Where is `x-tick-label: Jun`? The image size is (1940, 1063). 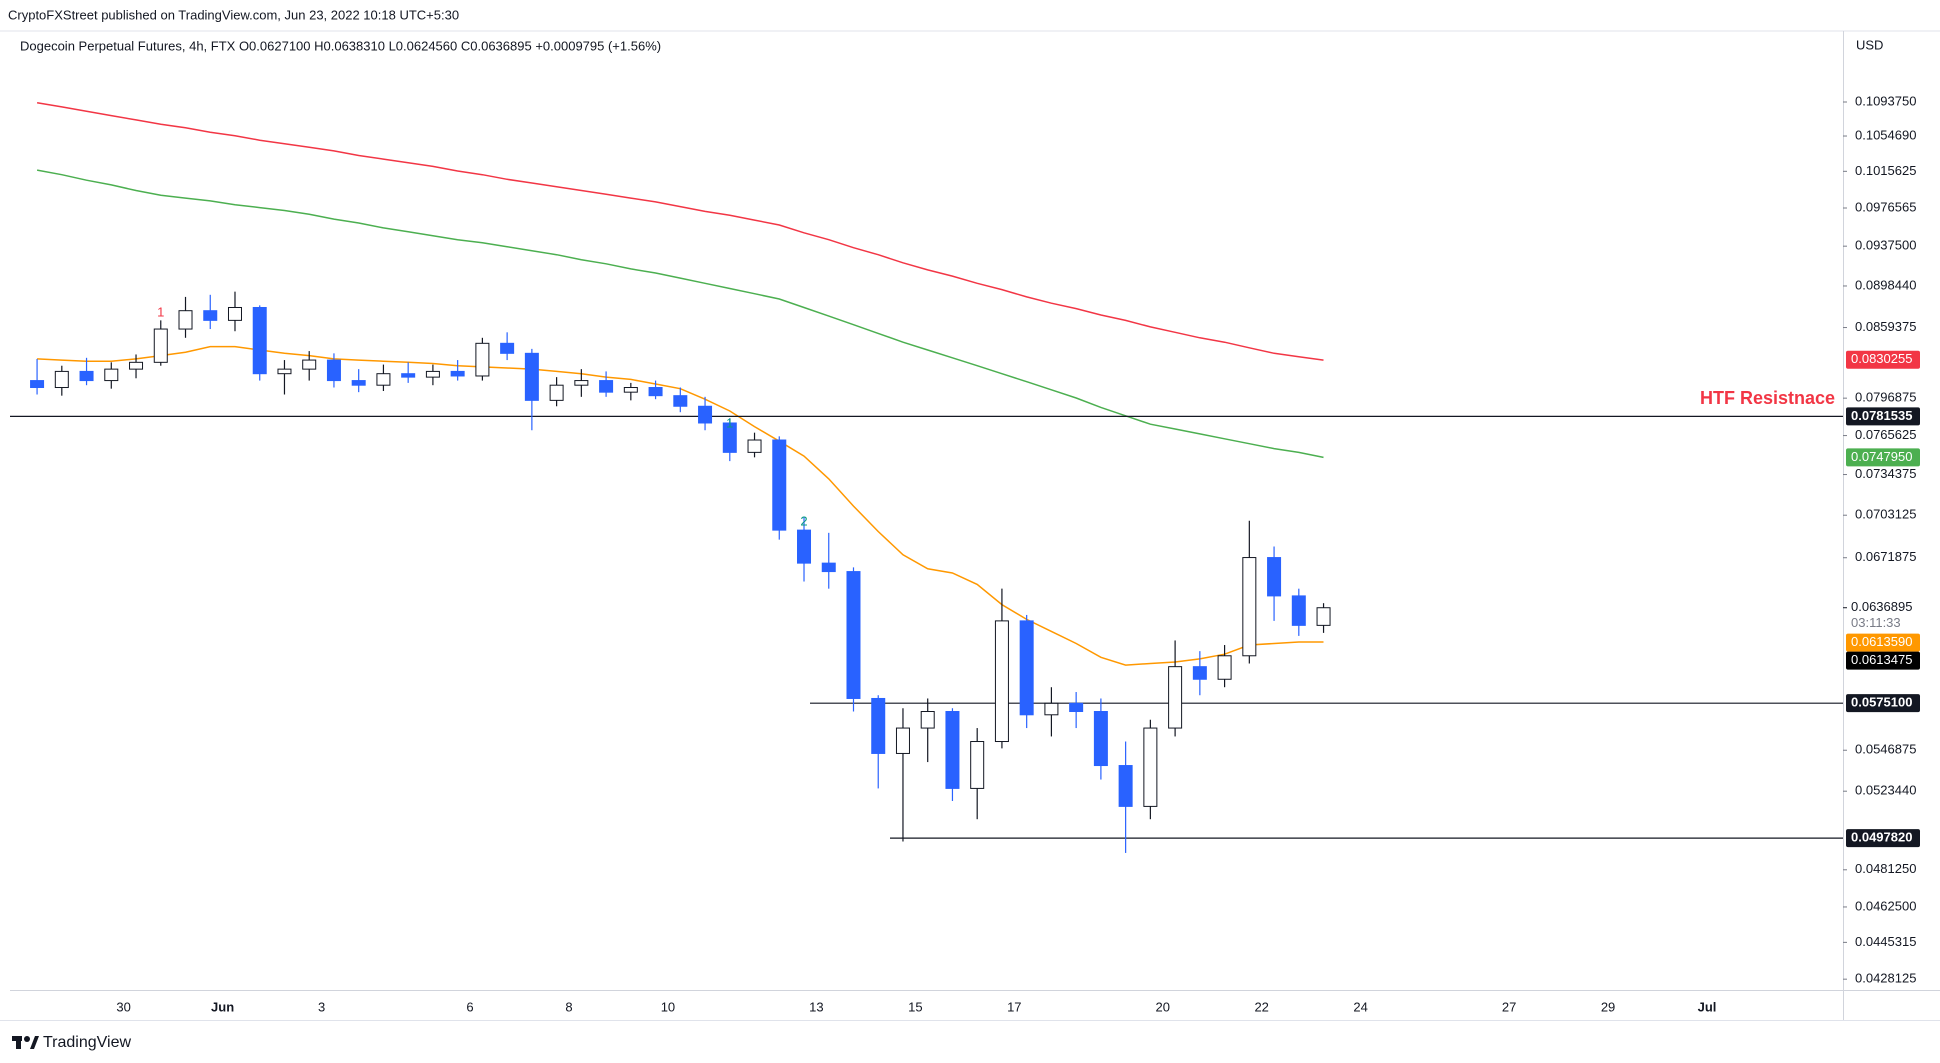
x-tick-label: Jun is located at coordinates (222, 1006).